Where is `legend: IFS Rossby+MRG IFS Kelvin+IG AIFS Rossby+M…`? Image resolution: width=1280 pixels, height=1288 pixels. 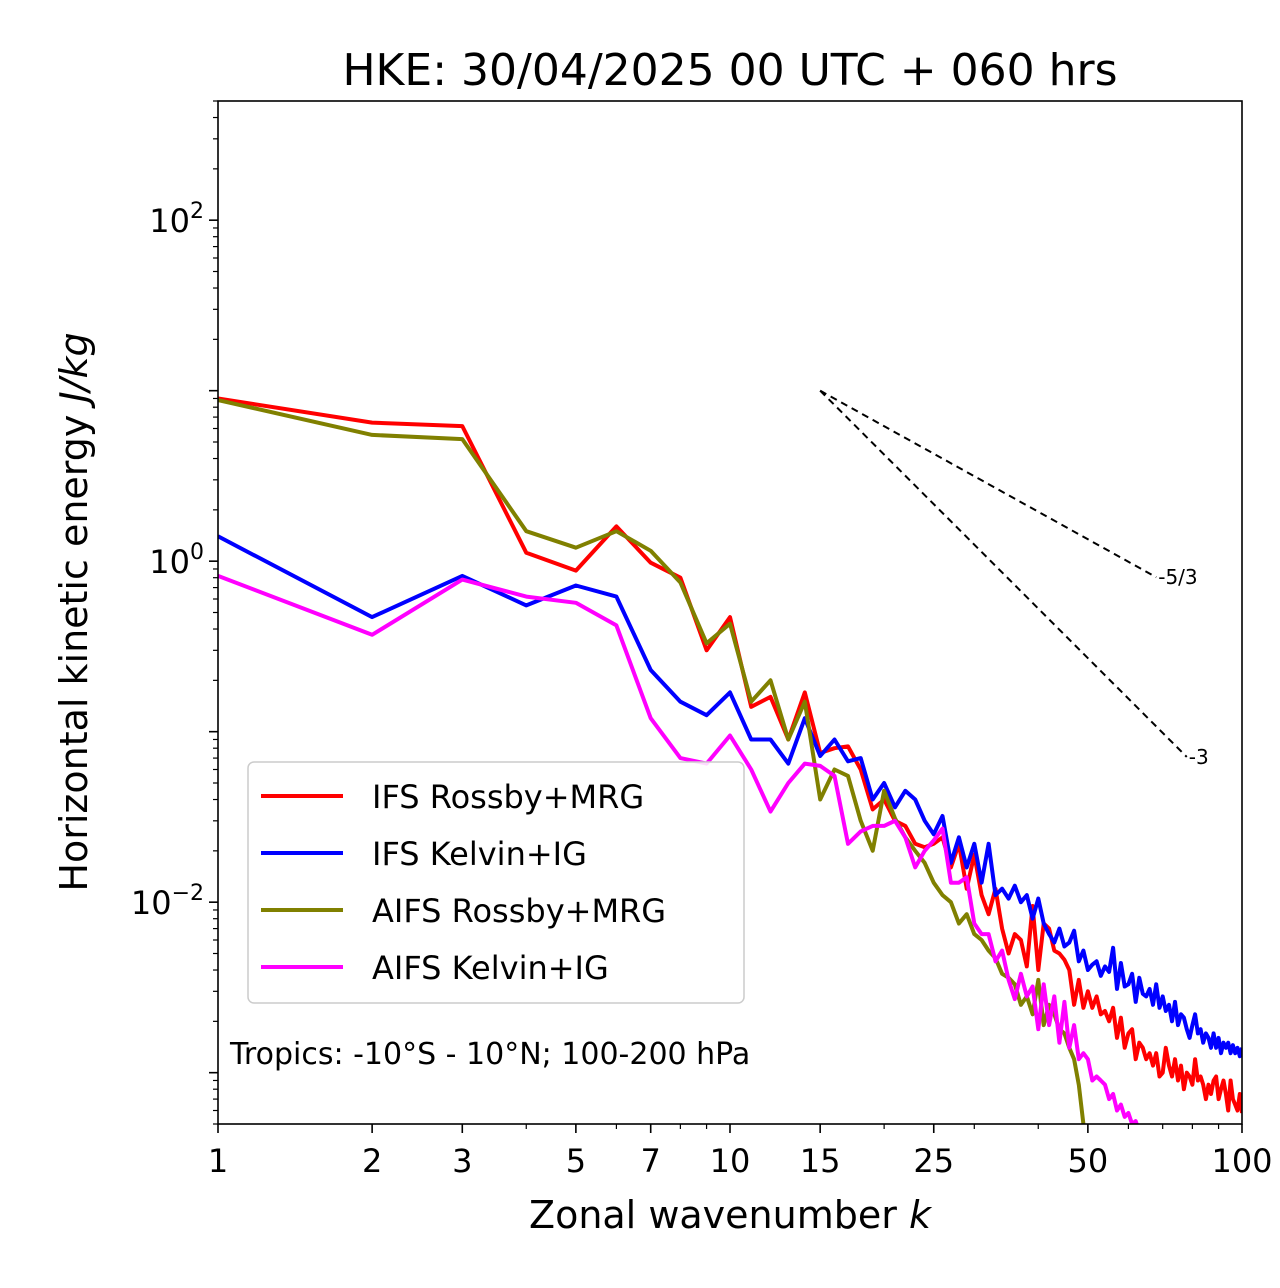
legend: IFS Rossby+MRG IFS Kelvin+IG AIFS Rossby+M… is located at coordinates (496, 882).